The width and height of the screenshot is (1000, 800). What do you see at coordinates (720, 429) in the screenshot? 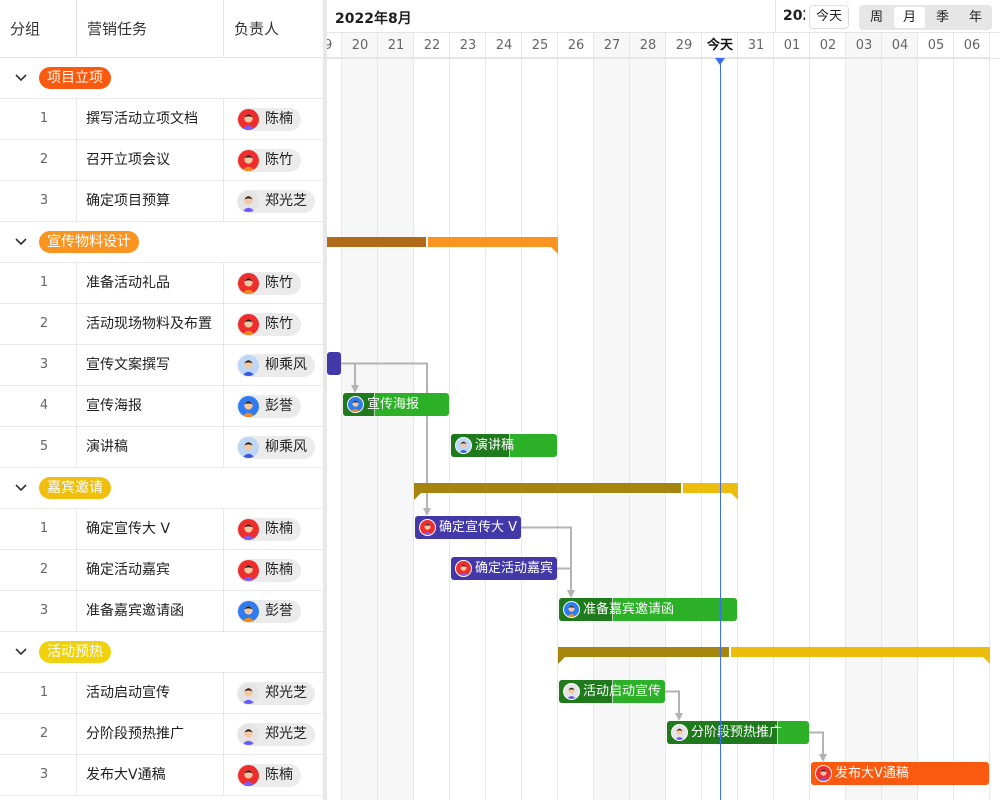
I see `today-line` at bounding box center [720, 429].